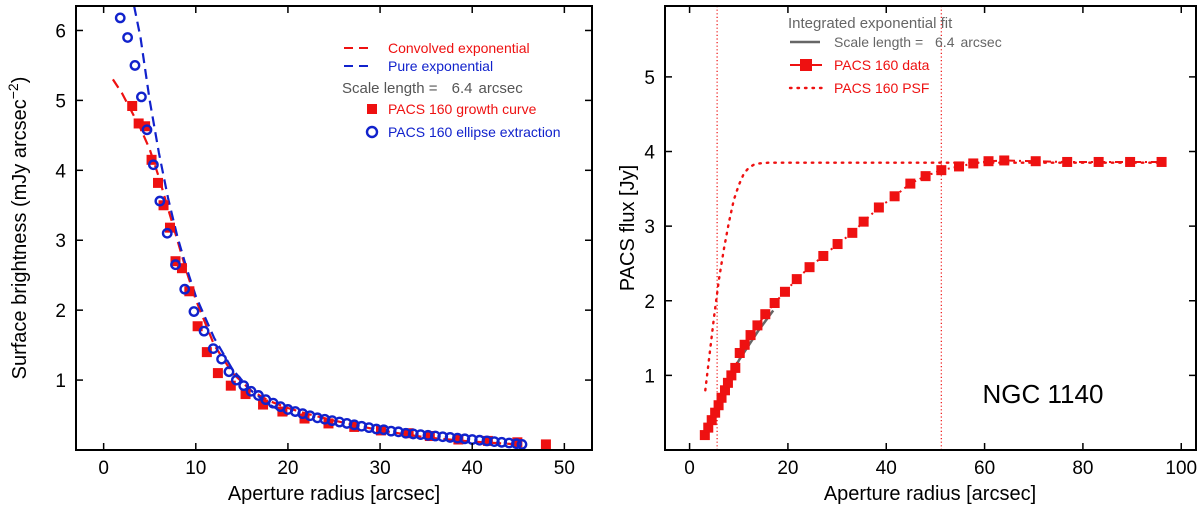 The height and width of the screenshot is (511, 1200). Describe the element at coordinates (689, 468) in the screenshot. I see `right-xtick-label-0: 0` at that location.